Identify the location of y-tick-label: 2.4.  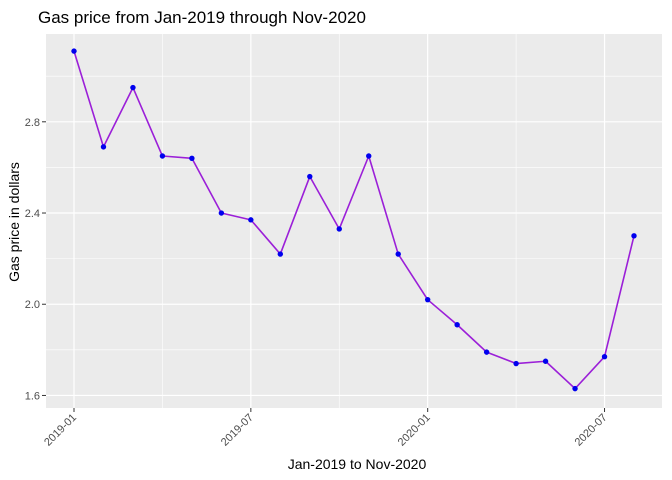
(32, 214).